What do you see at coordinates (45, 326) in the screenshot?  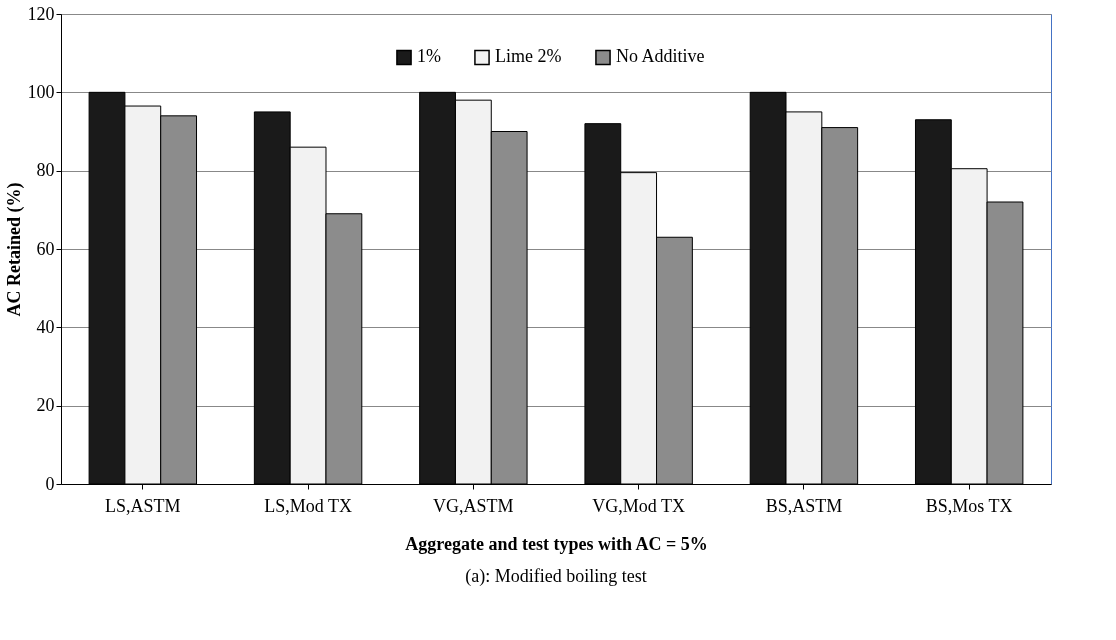 I see `y-tick-label: 40` at bounding box center [45, 326].